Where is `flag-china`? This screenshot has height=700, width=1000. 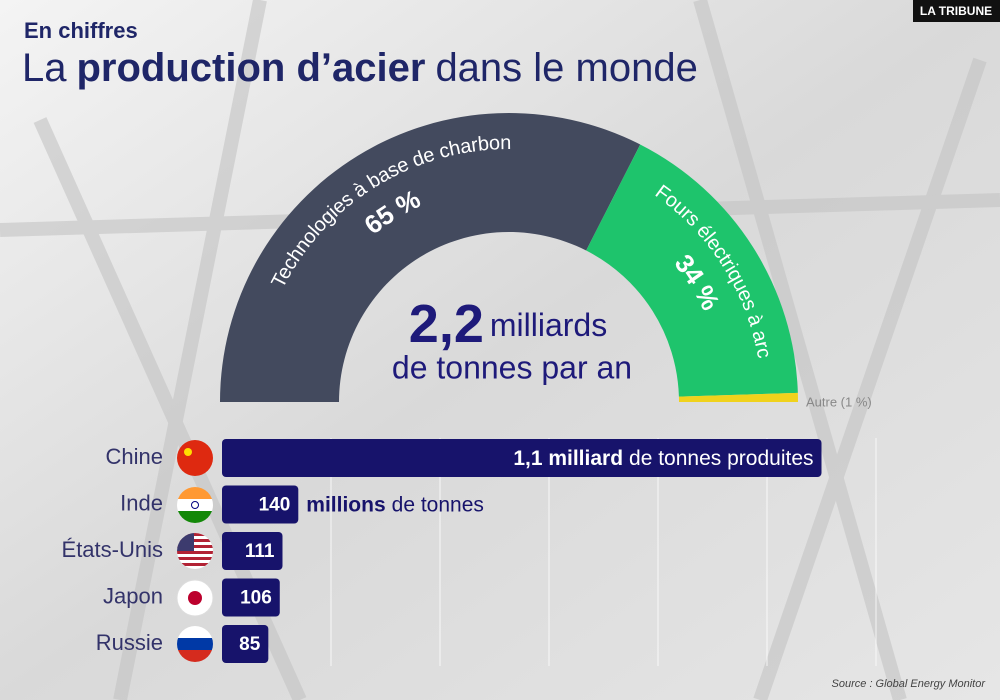
flag-china is located at coordinates (195, 458).